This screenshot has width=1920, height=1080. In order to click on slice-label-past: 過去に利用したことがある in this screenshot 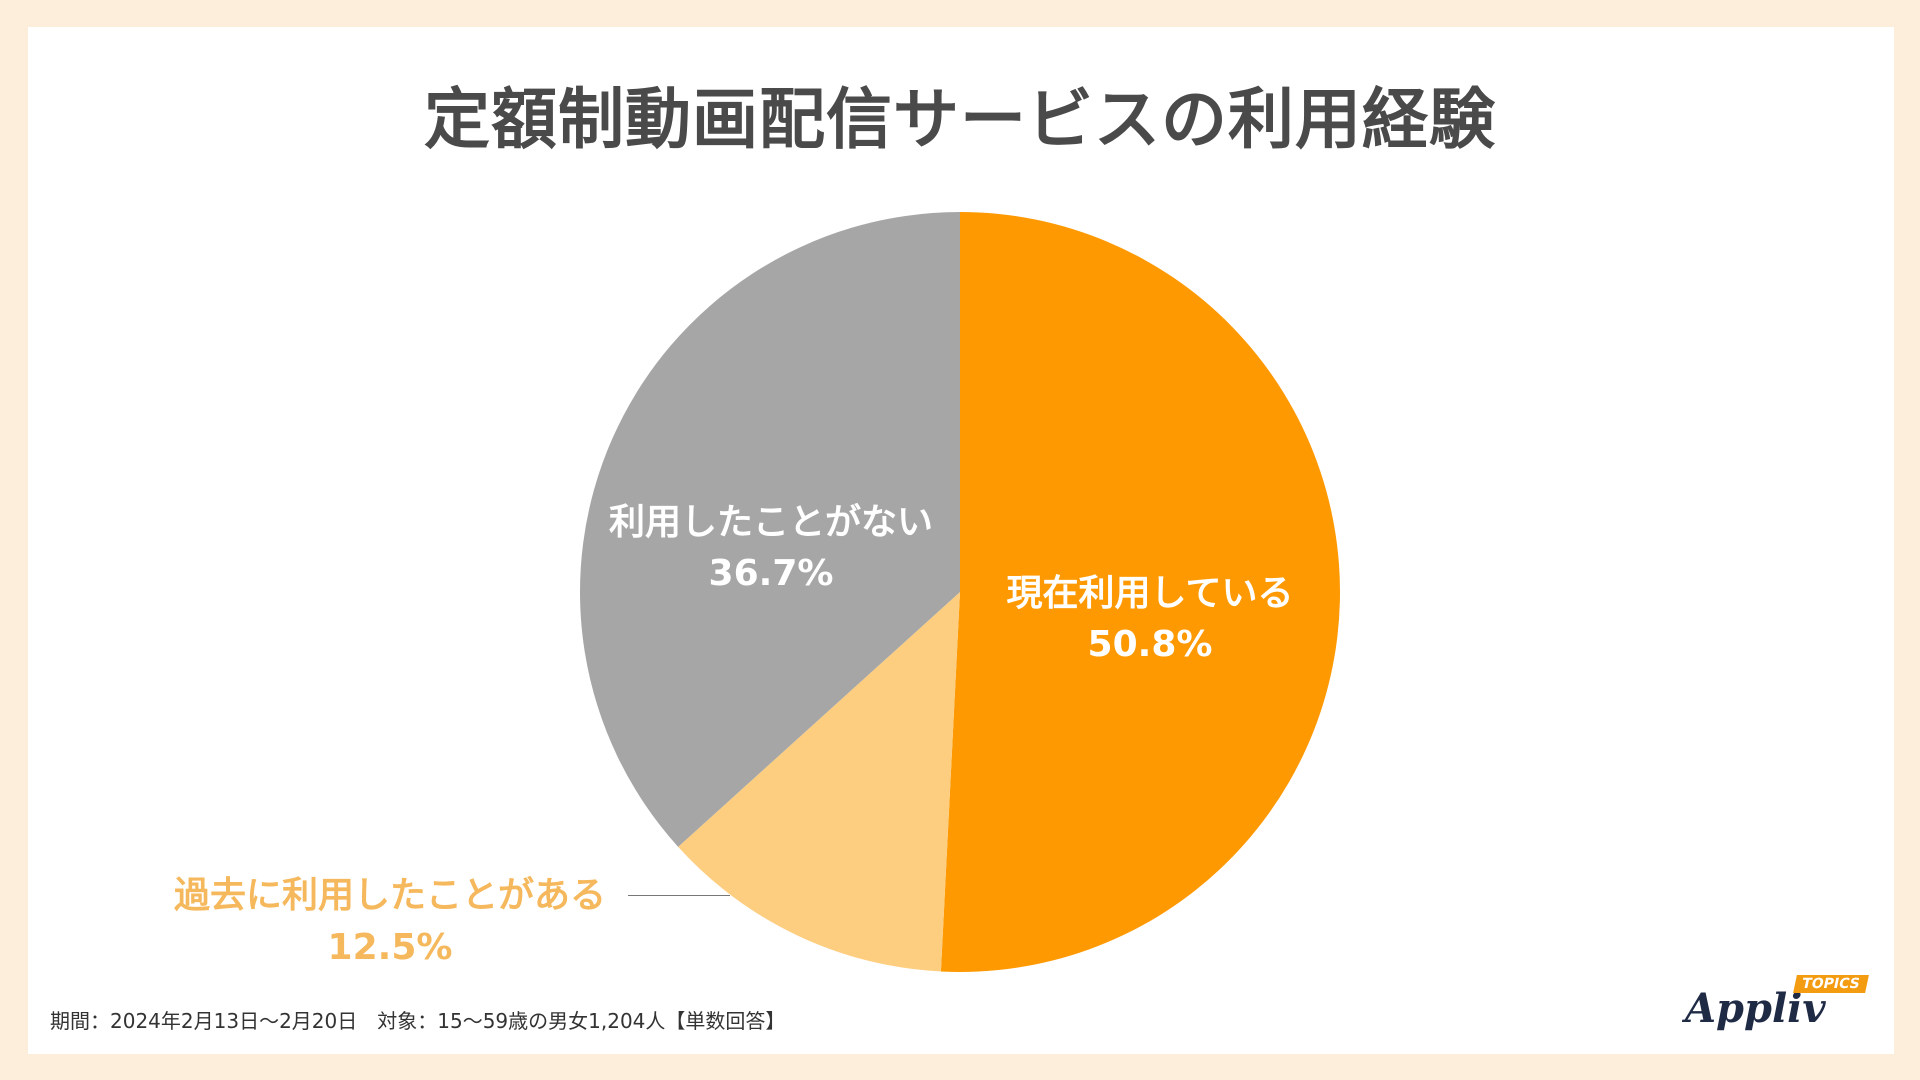, I will do `click(389, 895)`.